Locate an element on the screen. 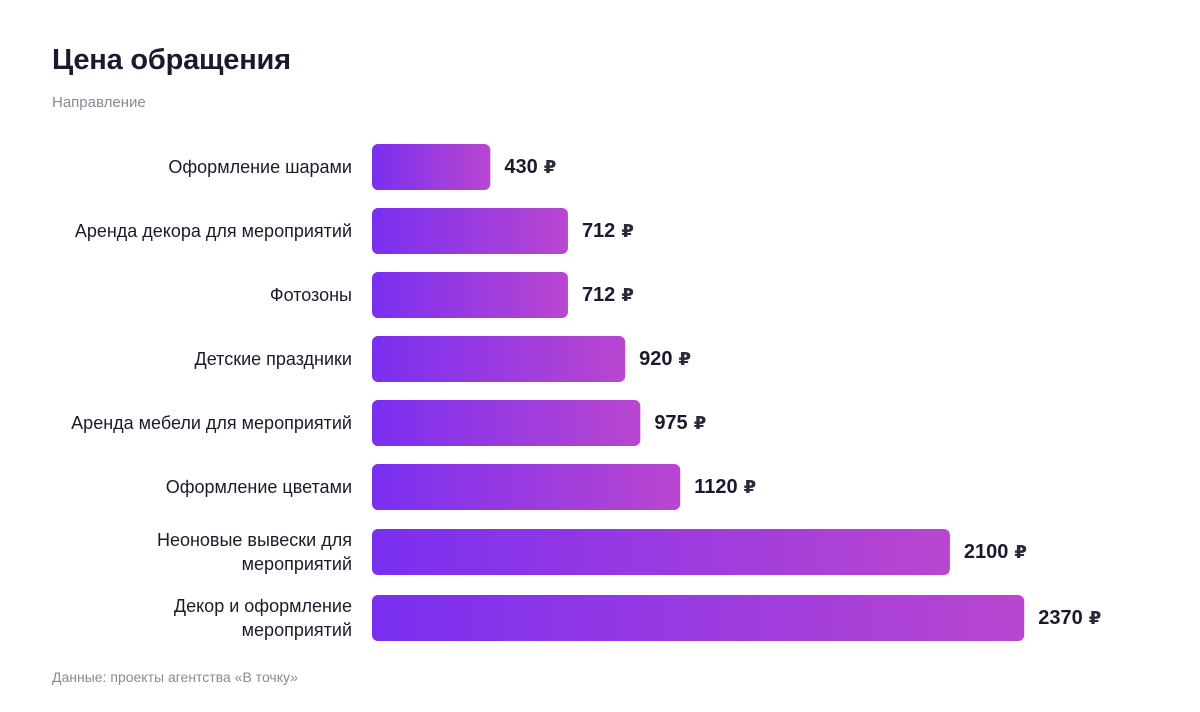  value-label: 2370 ₽ is located at coordinates (1069, 618).